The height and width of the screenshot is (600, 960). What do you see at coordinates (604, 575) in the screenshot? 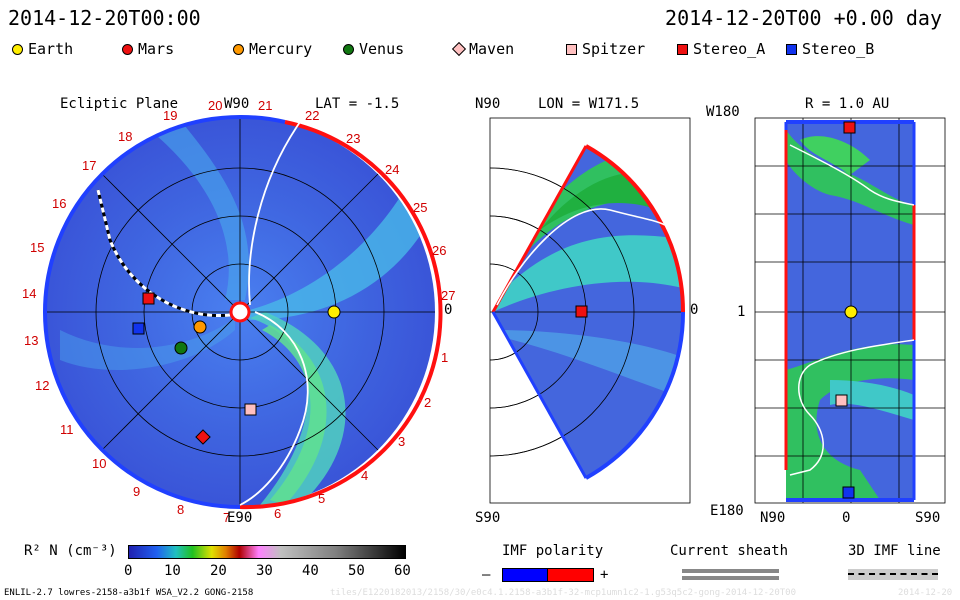
I see `imf-plus: +` at bounding box center [604, 575].